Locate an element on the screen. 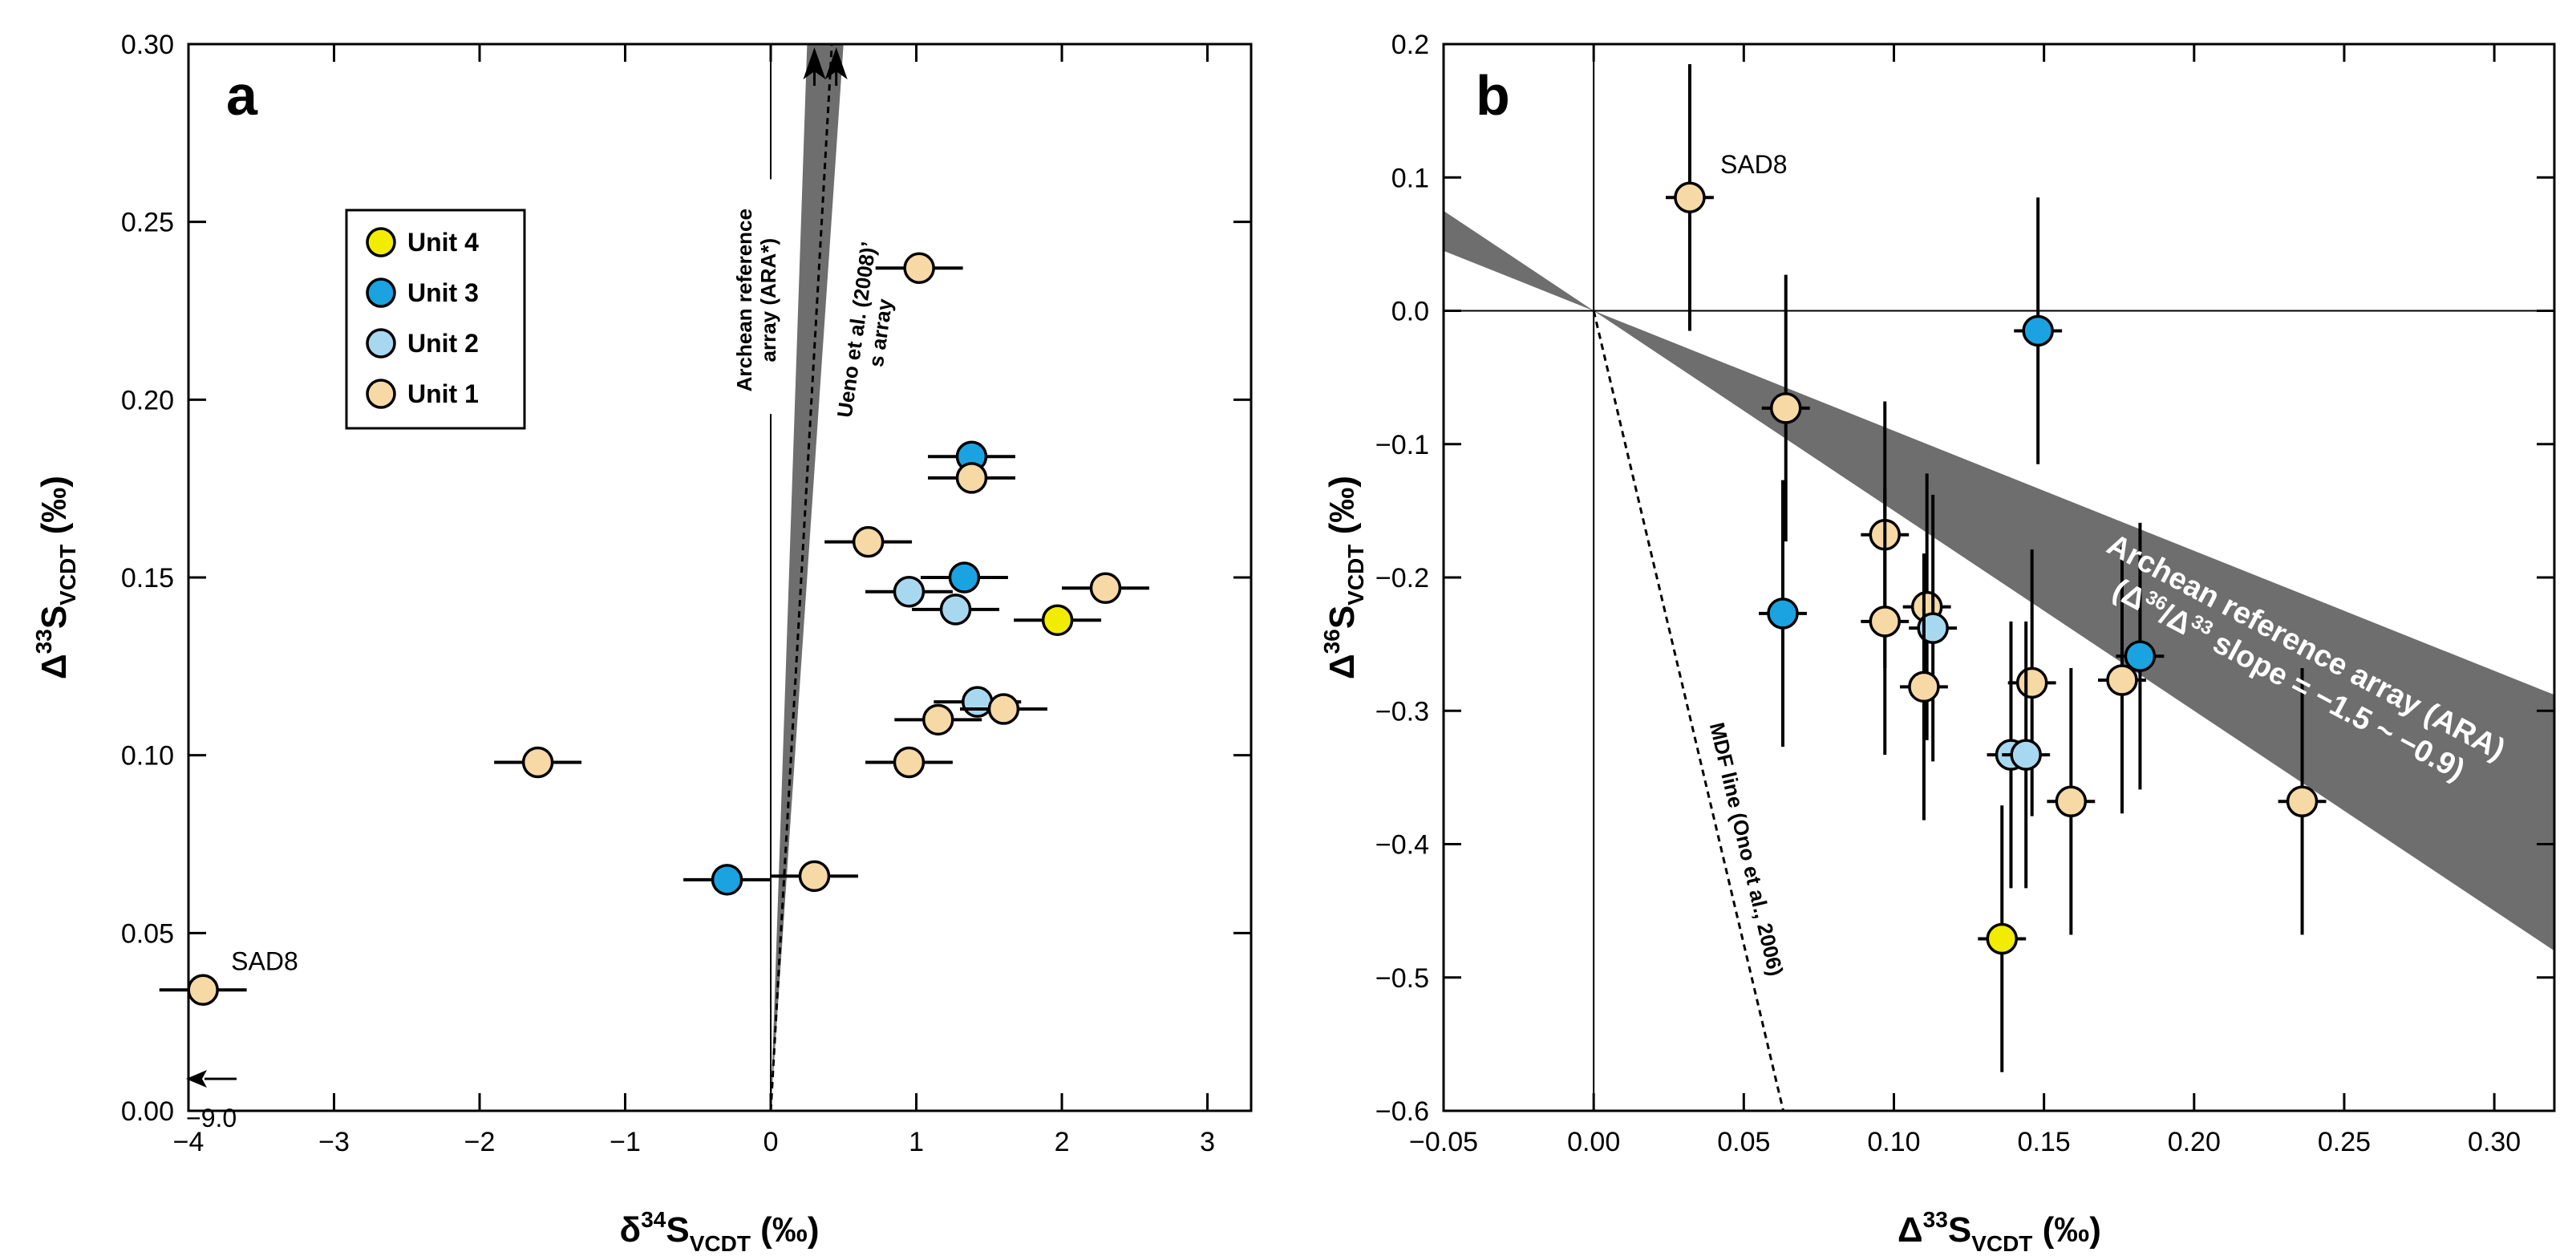 Image resolution: width=2576 pixels, height=1260 pixels. panel-a-x-axis-title: δ34SVCDT (‰) is located at coordinates (720, 1231).